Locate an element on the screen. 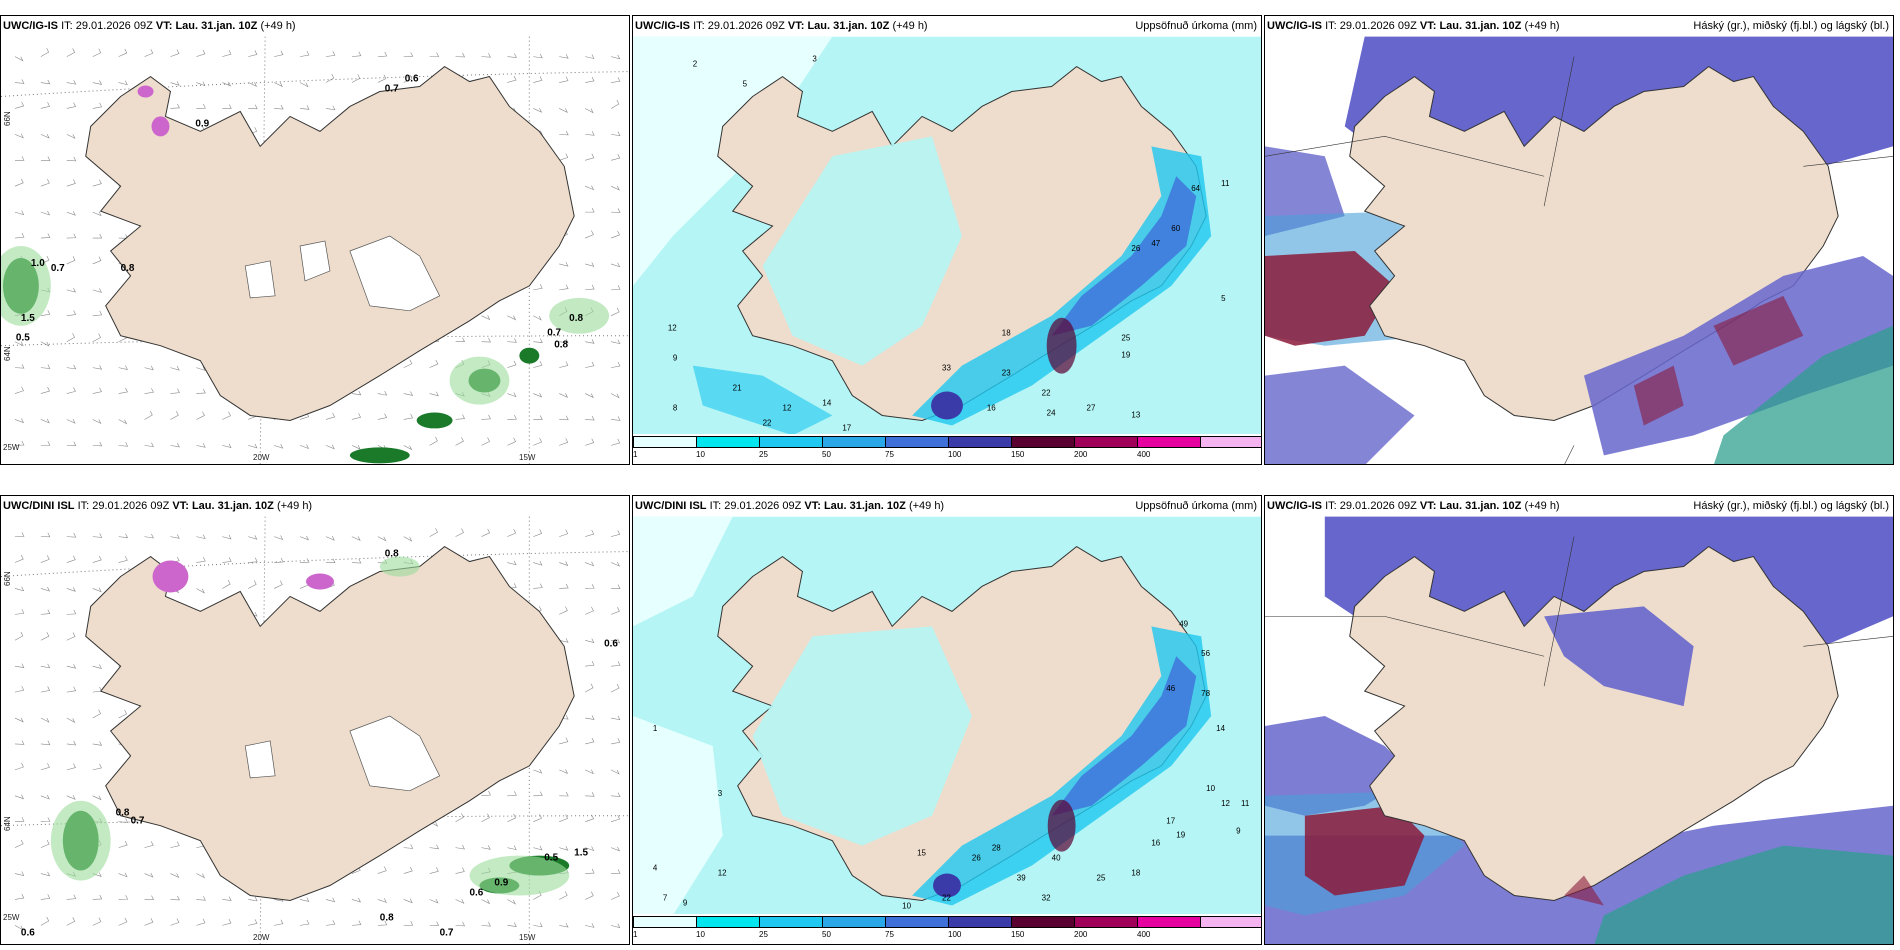 This screenshot has height=950, width=1900. colorbar-tick: 150 is located at coordinates (1018, 934).